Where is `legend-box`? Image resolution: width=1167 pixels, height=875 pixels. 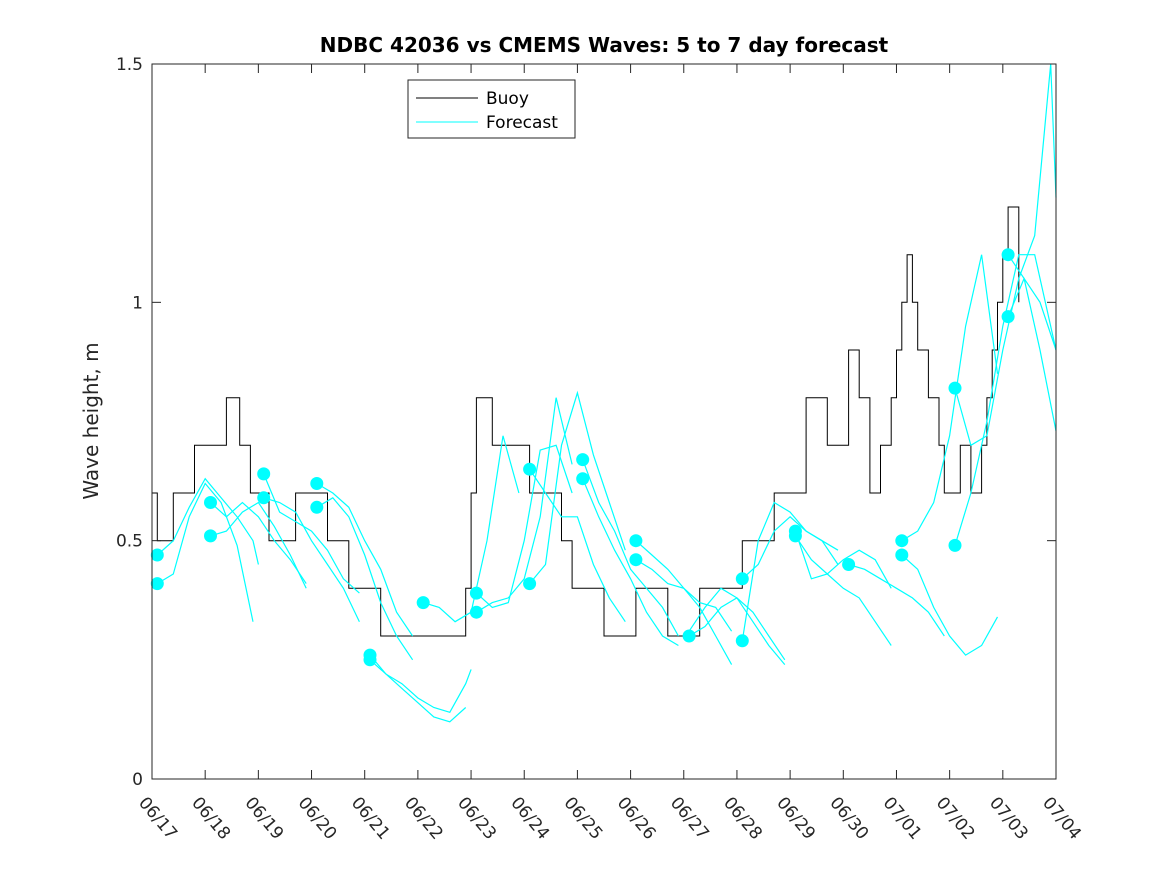 legend-box is located at coordinates (491, 109).